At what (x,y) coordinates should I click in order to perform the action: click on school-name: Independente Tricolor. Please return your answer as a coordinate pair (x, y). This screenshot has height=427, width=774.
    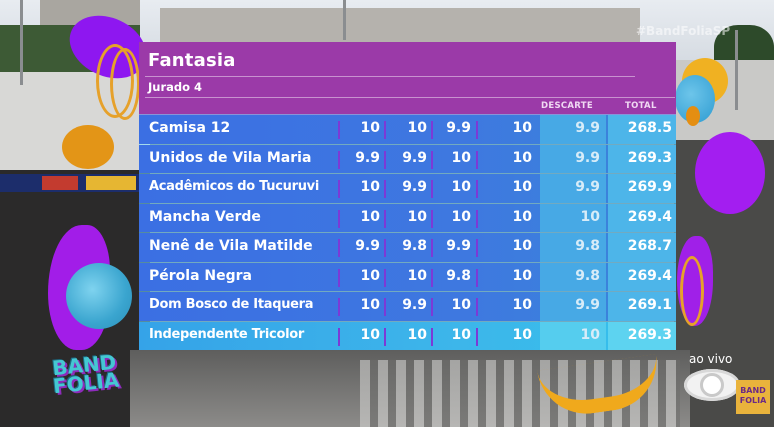
    Looking at the image, I should click on (226, 334).